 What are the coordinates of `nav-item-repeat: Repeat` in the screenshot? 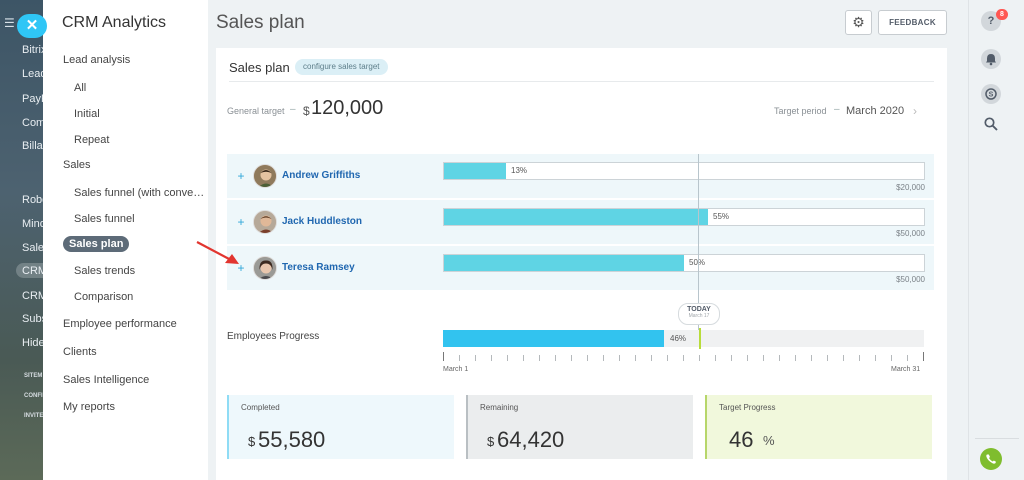 It's located at (92, 140).